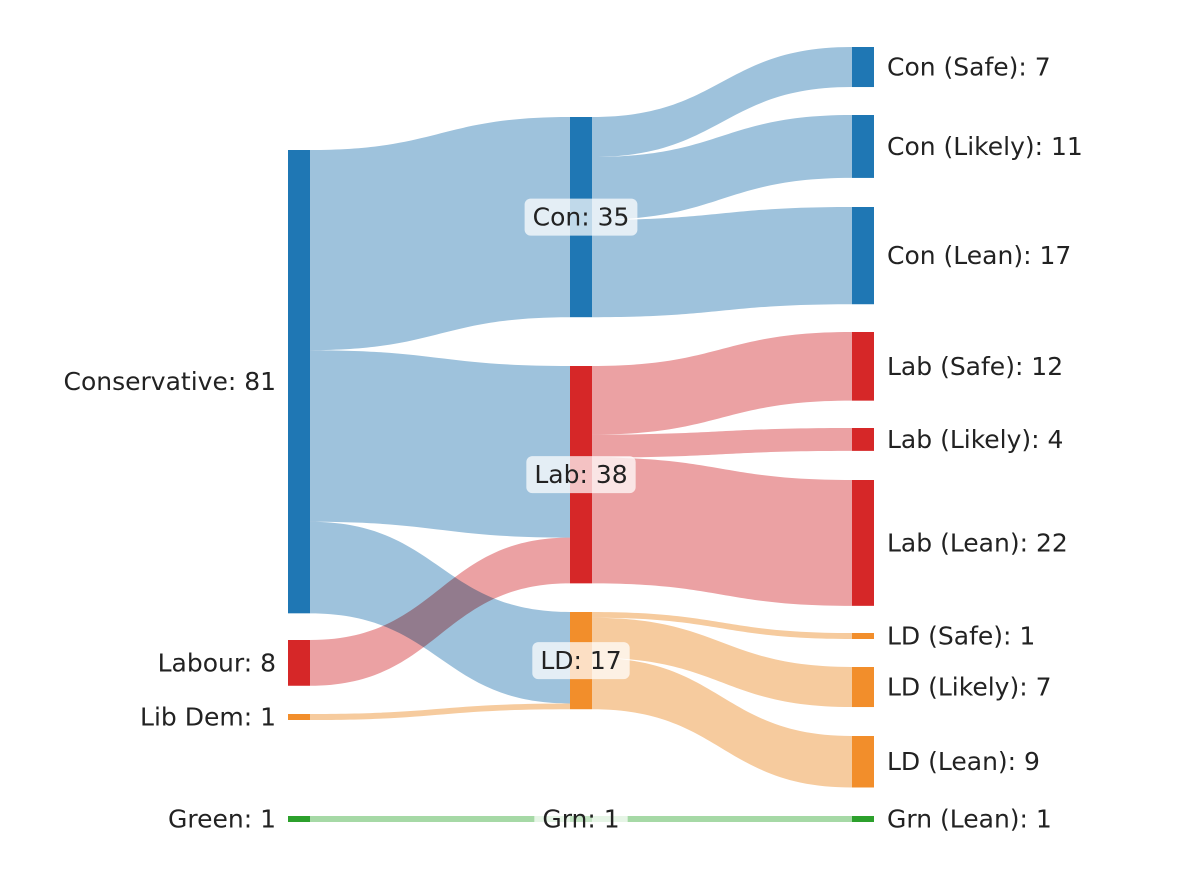 This screenshot has width=1177, height=877. What do you see at coordinates (975, 439) in the screenshot?
I see `label-lab_likely: Lab (Likely): 4` at bounding box center [975, 439].